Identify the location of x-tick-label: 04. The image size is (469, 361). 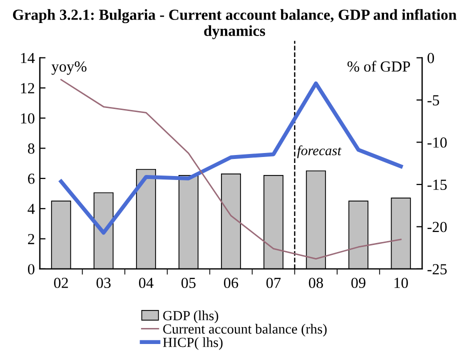
(146, 283).